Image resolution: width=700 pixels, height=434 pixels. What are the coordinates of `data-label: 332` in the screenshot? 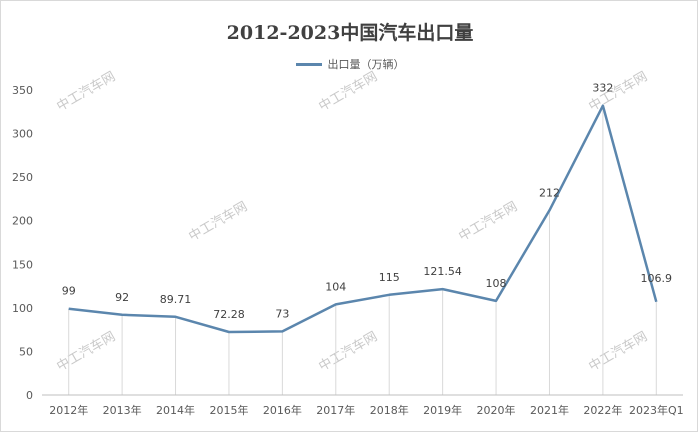 It's located at (602, 88).